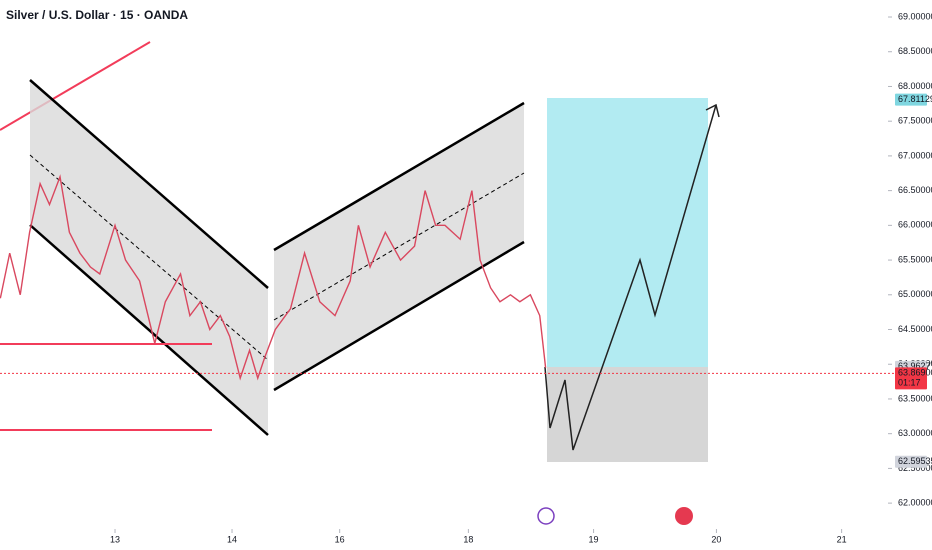 The width and height of the screenshot is (932, 550). I want to click on arrow-head, so click(712, 110).